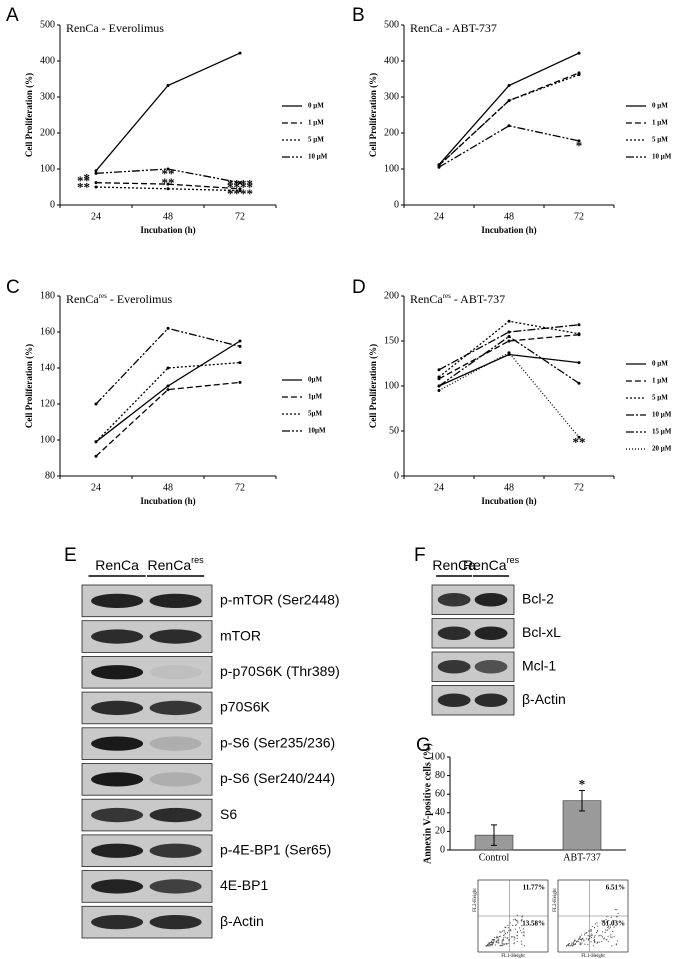  Describe the element at coordinates (541, 632) in the screenshot. I see `blot-label: Bcl-xL` at that location.